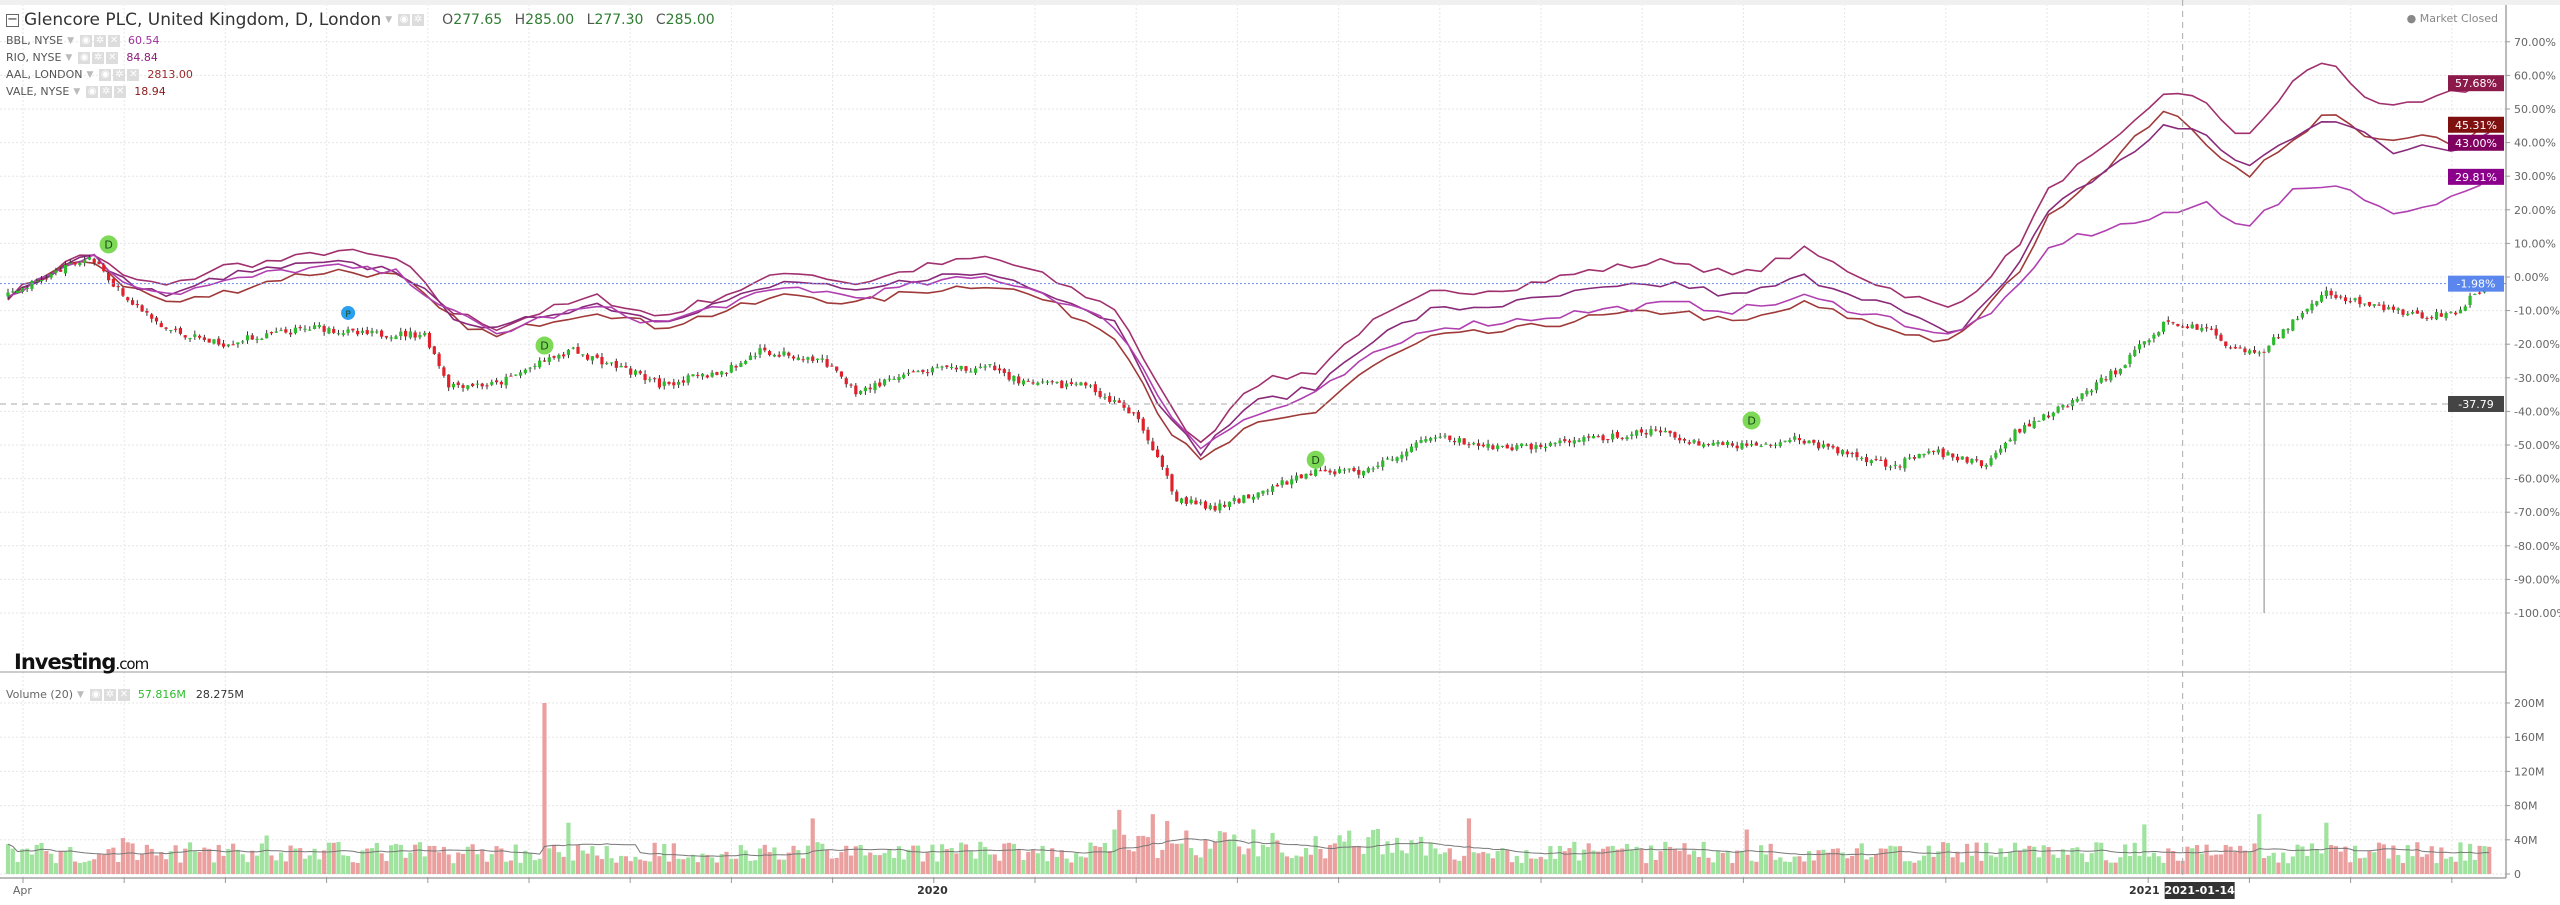 This screenshot has width=2560, height=905. What do you see at coordinates (35, 40) in the screenshot?
I see `comparison-label: BBL, NYSE` at bounding box center [35, 40].